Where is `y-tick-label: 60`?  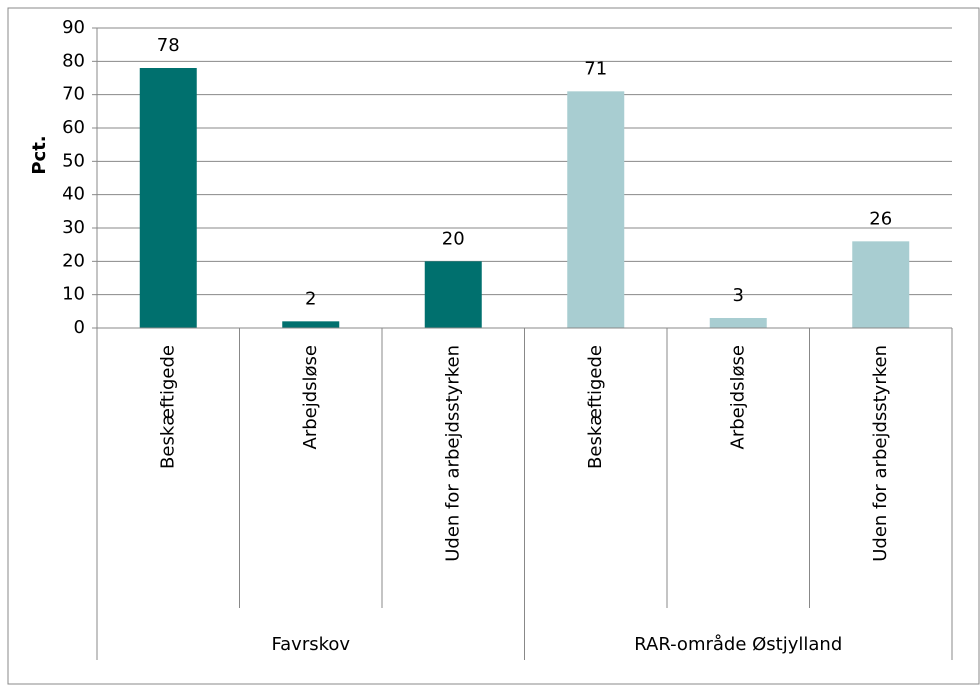
y-tick-label: 60 is located at coordinates (73, 127).